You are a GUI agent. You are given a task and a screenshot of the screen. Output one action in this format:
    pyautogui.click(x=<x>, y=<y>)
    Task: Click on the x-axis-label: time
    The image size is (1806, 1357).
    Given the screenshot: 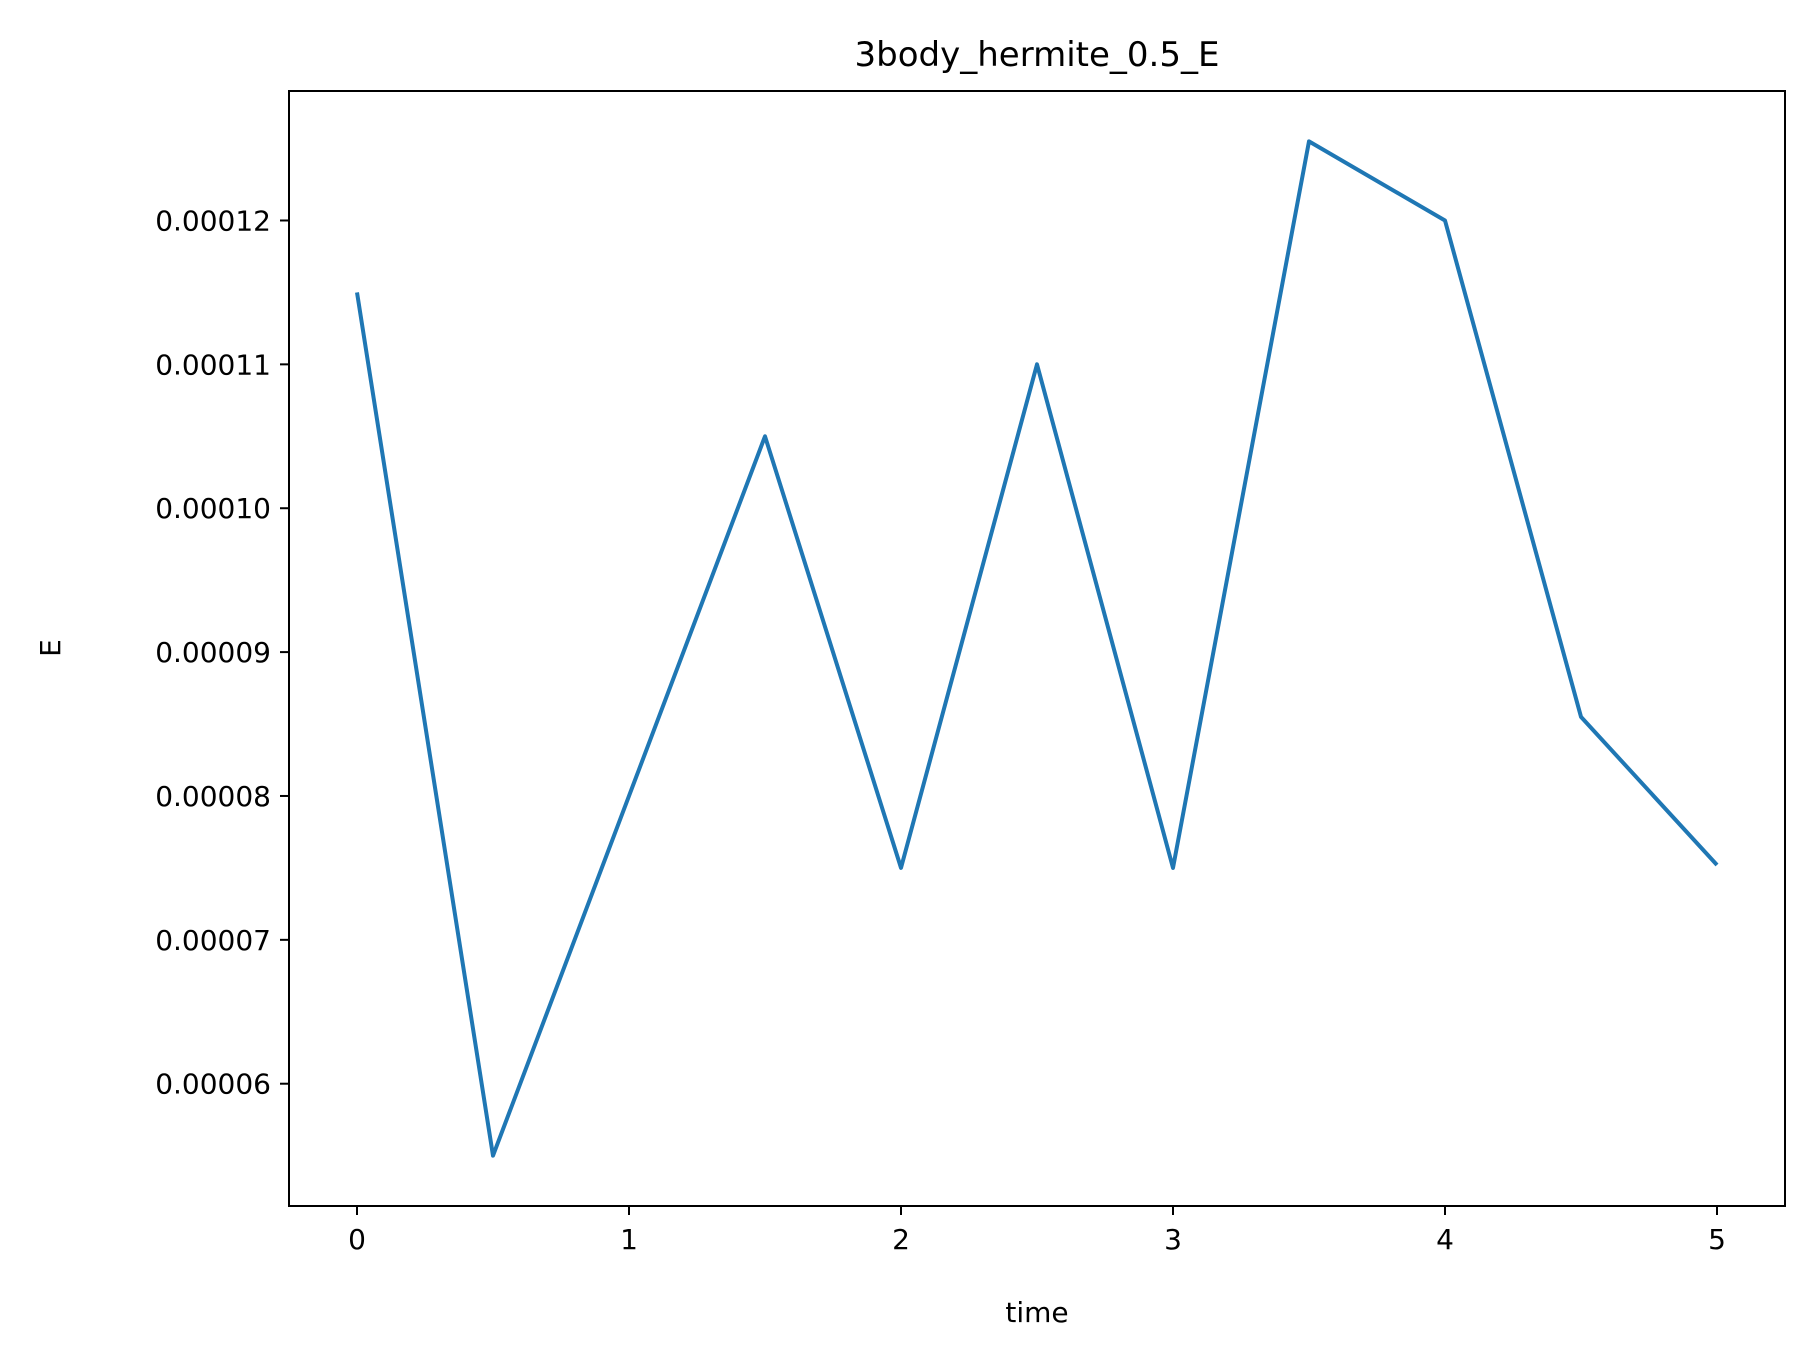 What is the action you would take?
    pyautogui.click(x=1036, y=1312)
    